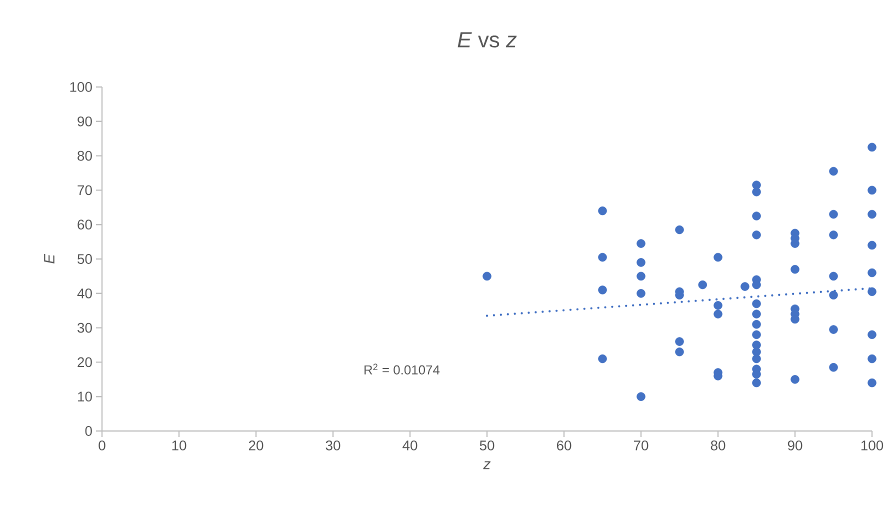 This screenshot has height=515, width=894. What do you see at coordinates (487, 445) in the screenshot?
I see `x-tick-label: 50` at bounding box center [487, 445].